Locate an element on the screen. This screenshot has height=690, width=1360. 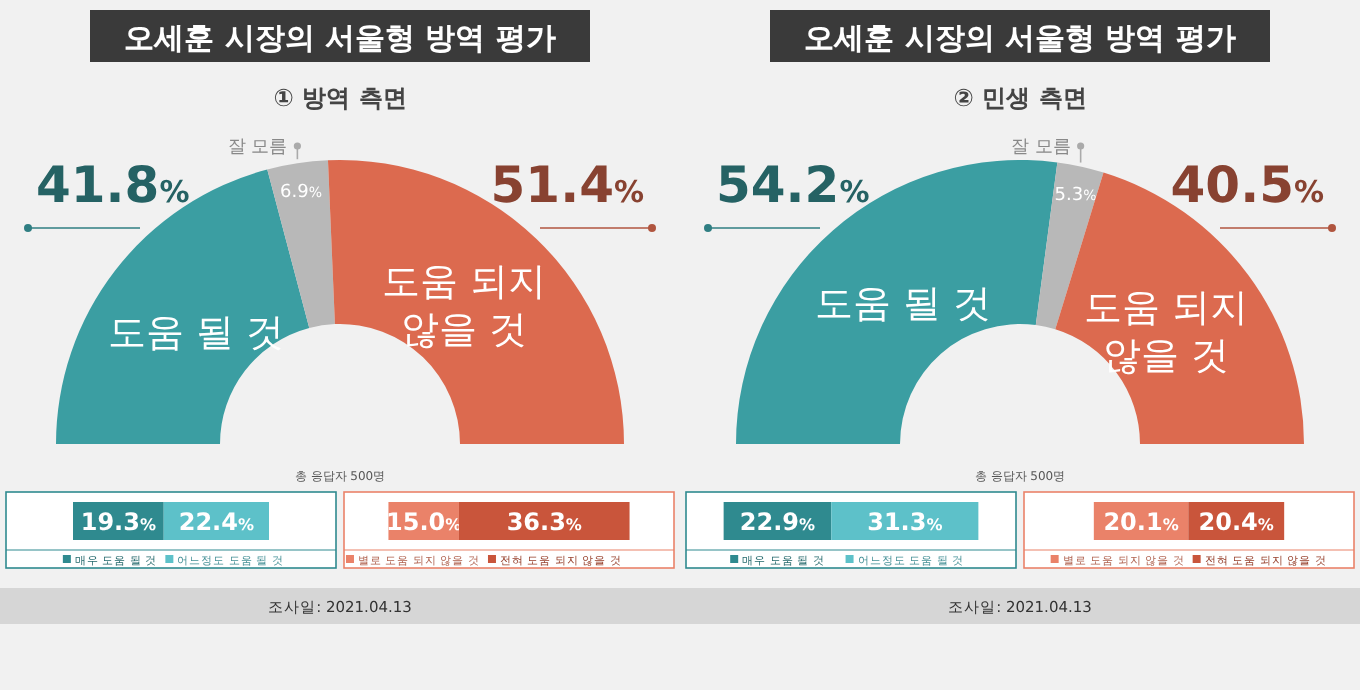
data-label: 54.2% is located at coordinates (793, 185).